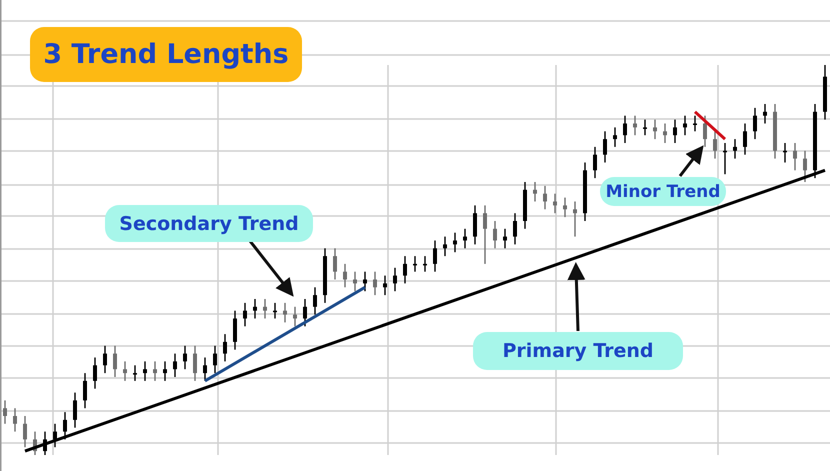  What do you see at coordinates (663, 191) in the screenshot?
I see `annotation: Minor Trend` at bounding box center [663, 191].